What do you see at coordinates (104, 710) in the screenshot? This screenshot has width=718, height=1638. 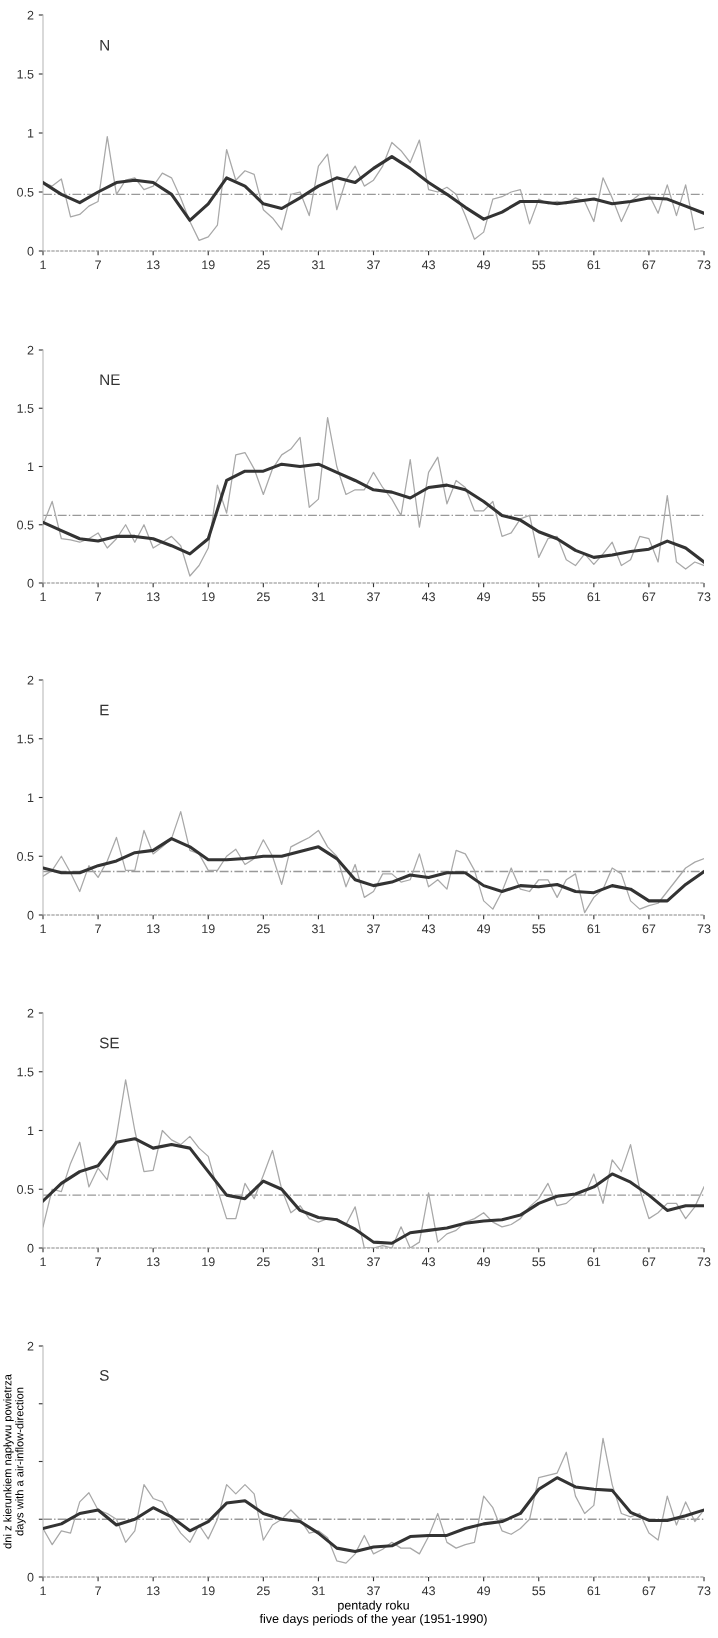 I see `text: E` at bounding box center [104, 710].